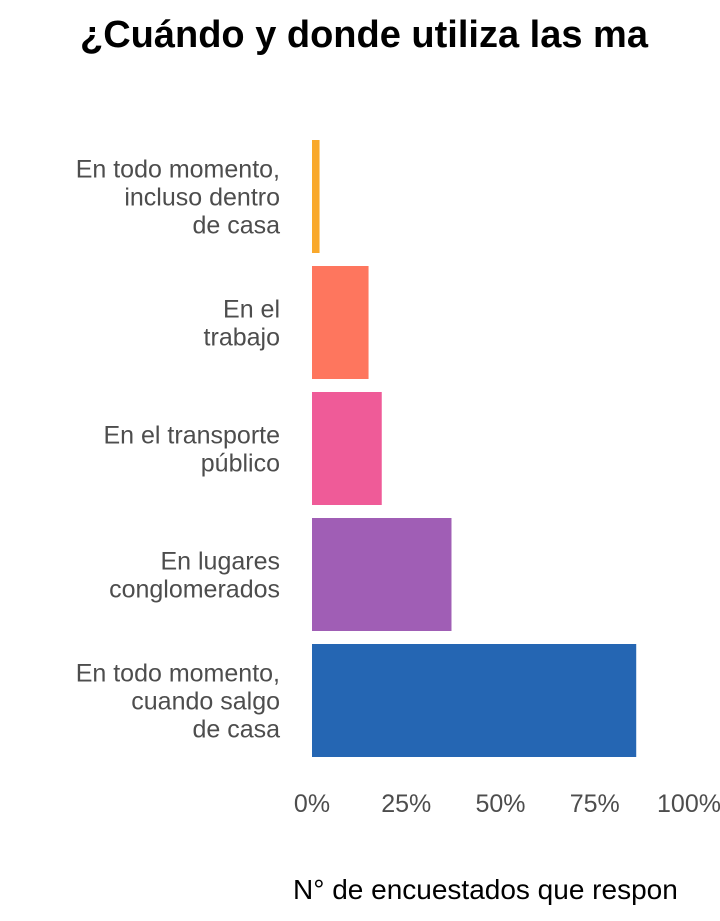  I want to click on category-label-1: En todo momento, incluso dentro de casa, so click(178, 198).